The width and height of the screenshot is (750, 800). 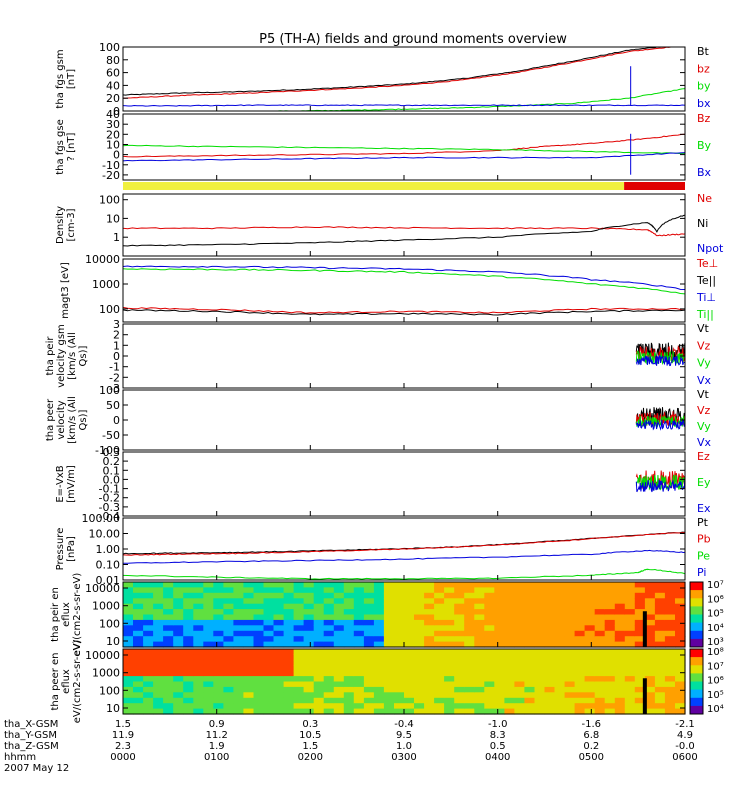 I want to click on legend-entry: by, so click(x=704, y=86).